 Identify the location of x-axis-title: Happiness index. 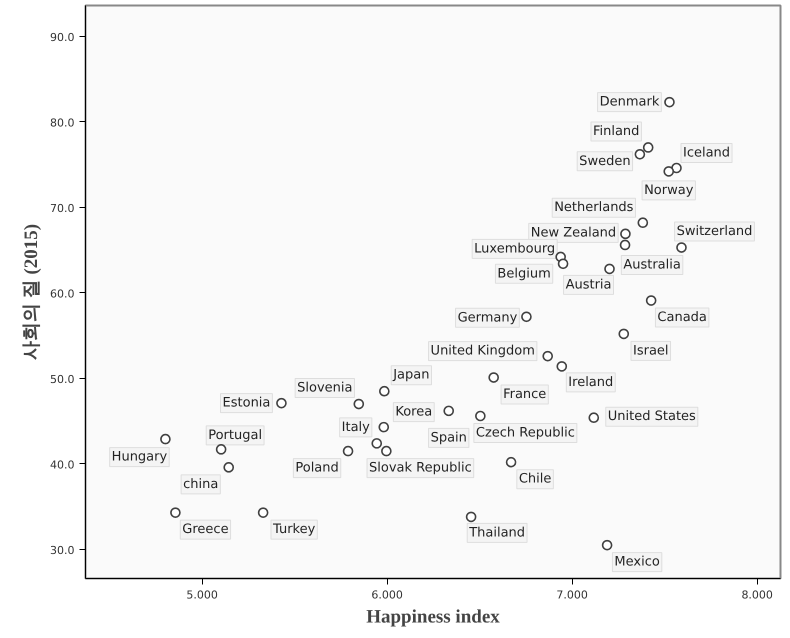
(433, 617).